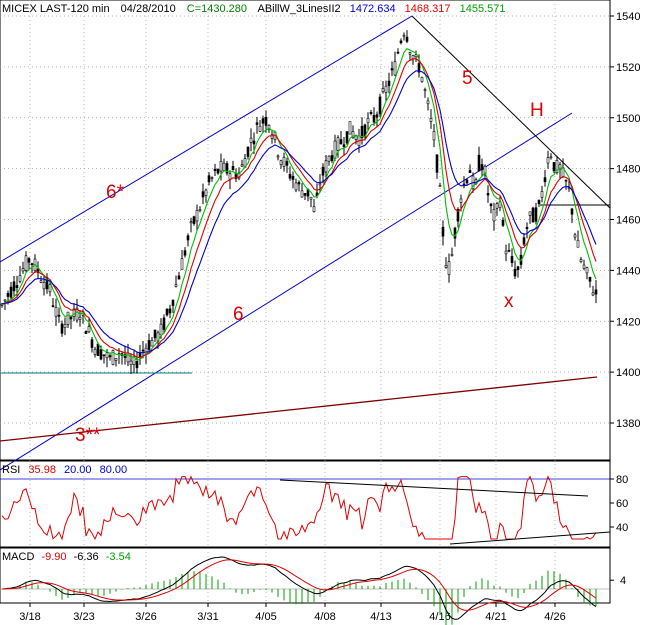  I want to click on price-y-ticks: 1380 1400 1420 1440 1460 1480 1500 1520 1540, so click(625, 220).